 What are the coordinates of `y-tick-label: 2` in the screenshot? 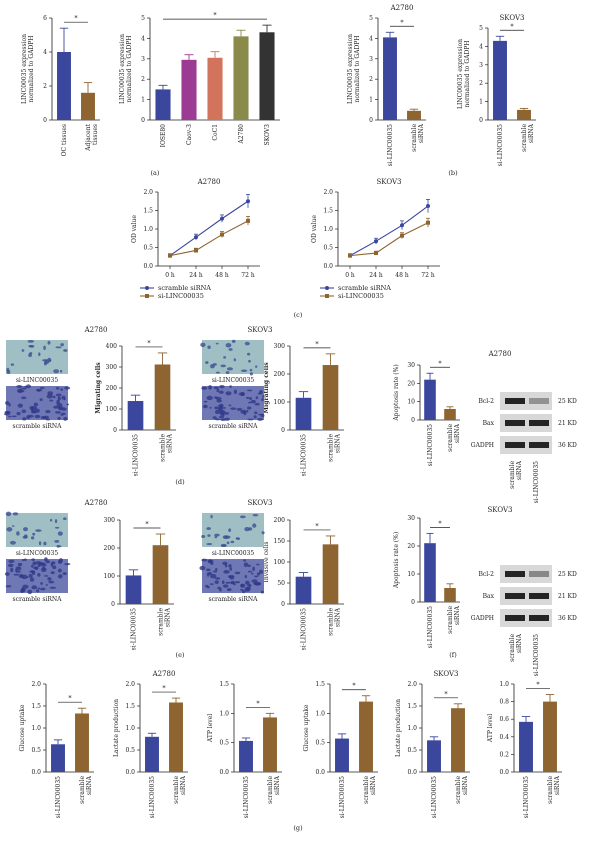 It's located at (481, 83).